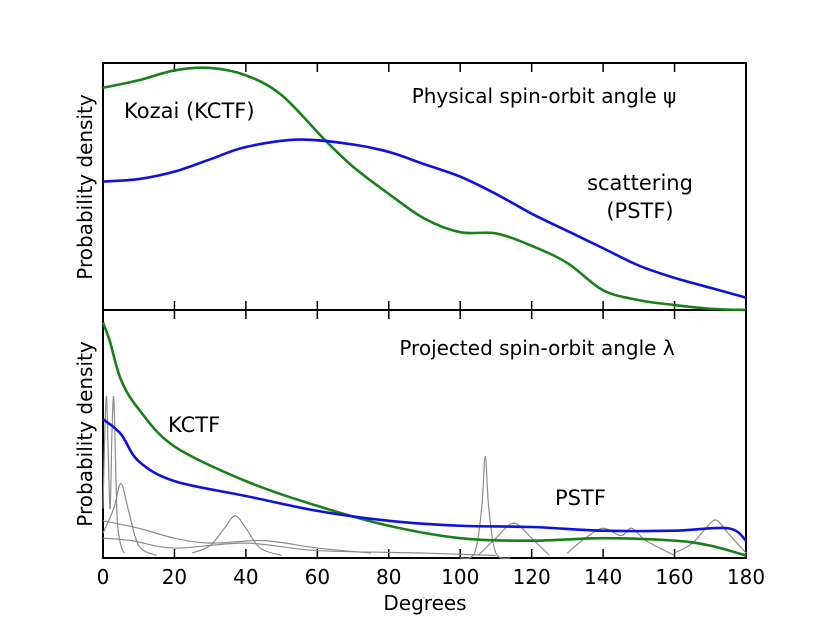 This screenshot has height=623, width=830. Describe the element at coordinates (194, 425) in the screenshot. I see `series-label: KCTF` at that location.